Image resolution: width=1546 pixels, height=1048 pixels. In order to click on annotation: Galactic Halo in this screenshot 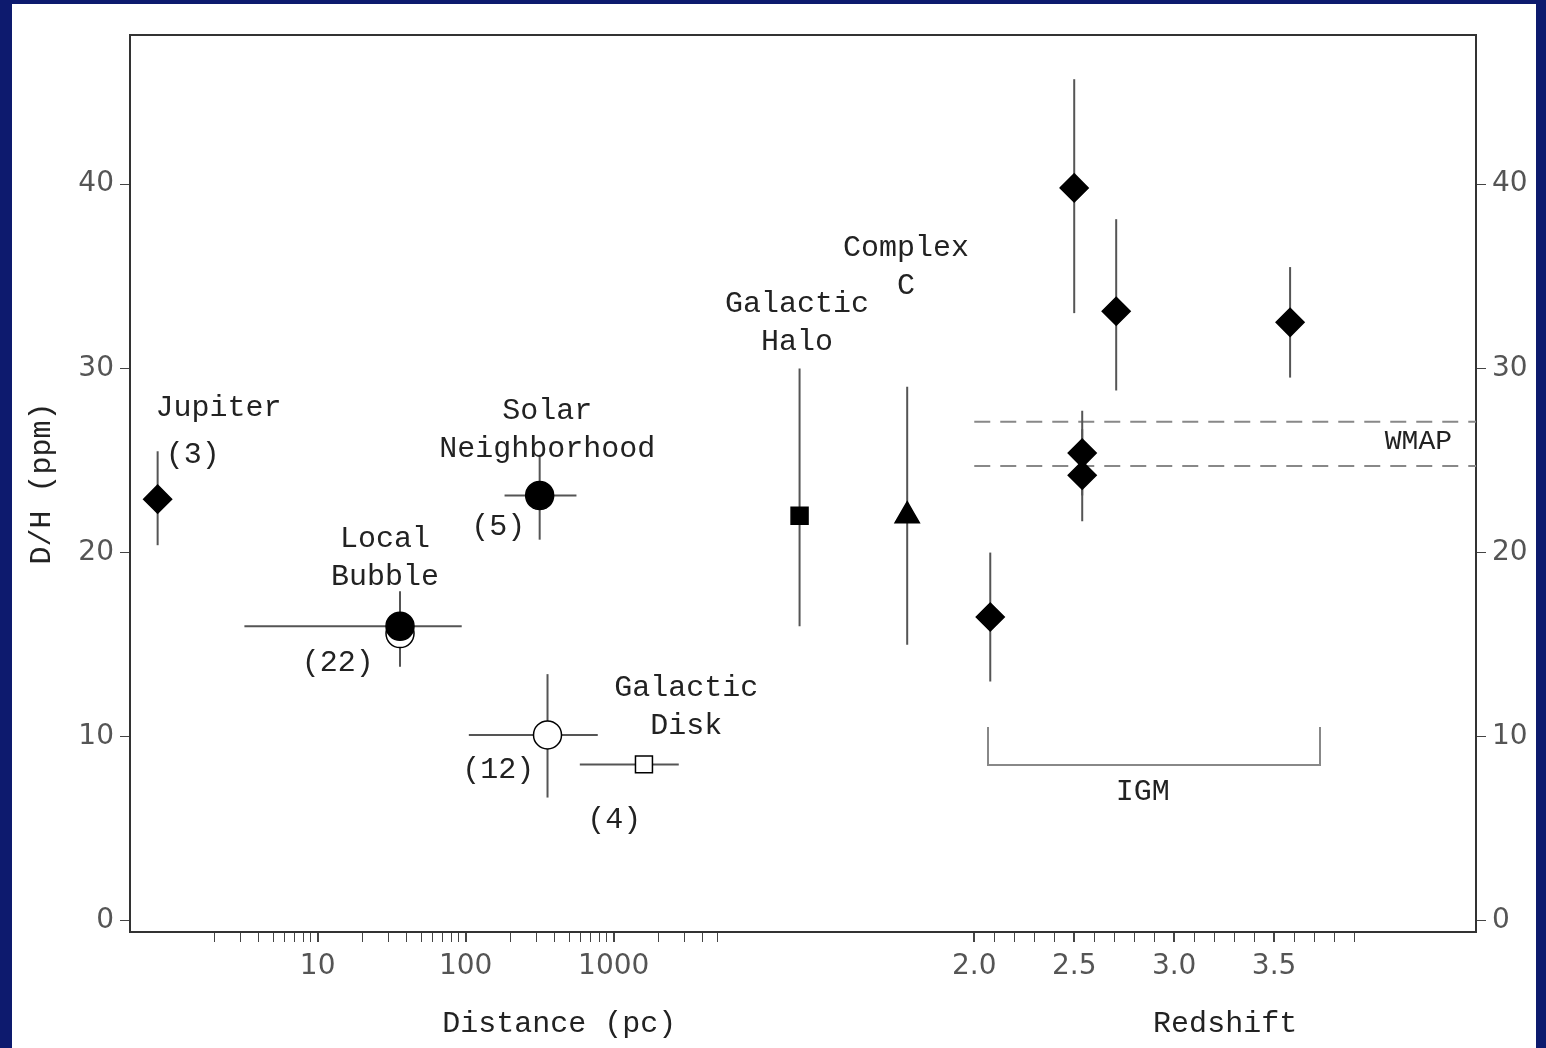, I will do `click(797, 322)`.